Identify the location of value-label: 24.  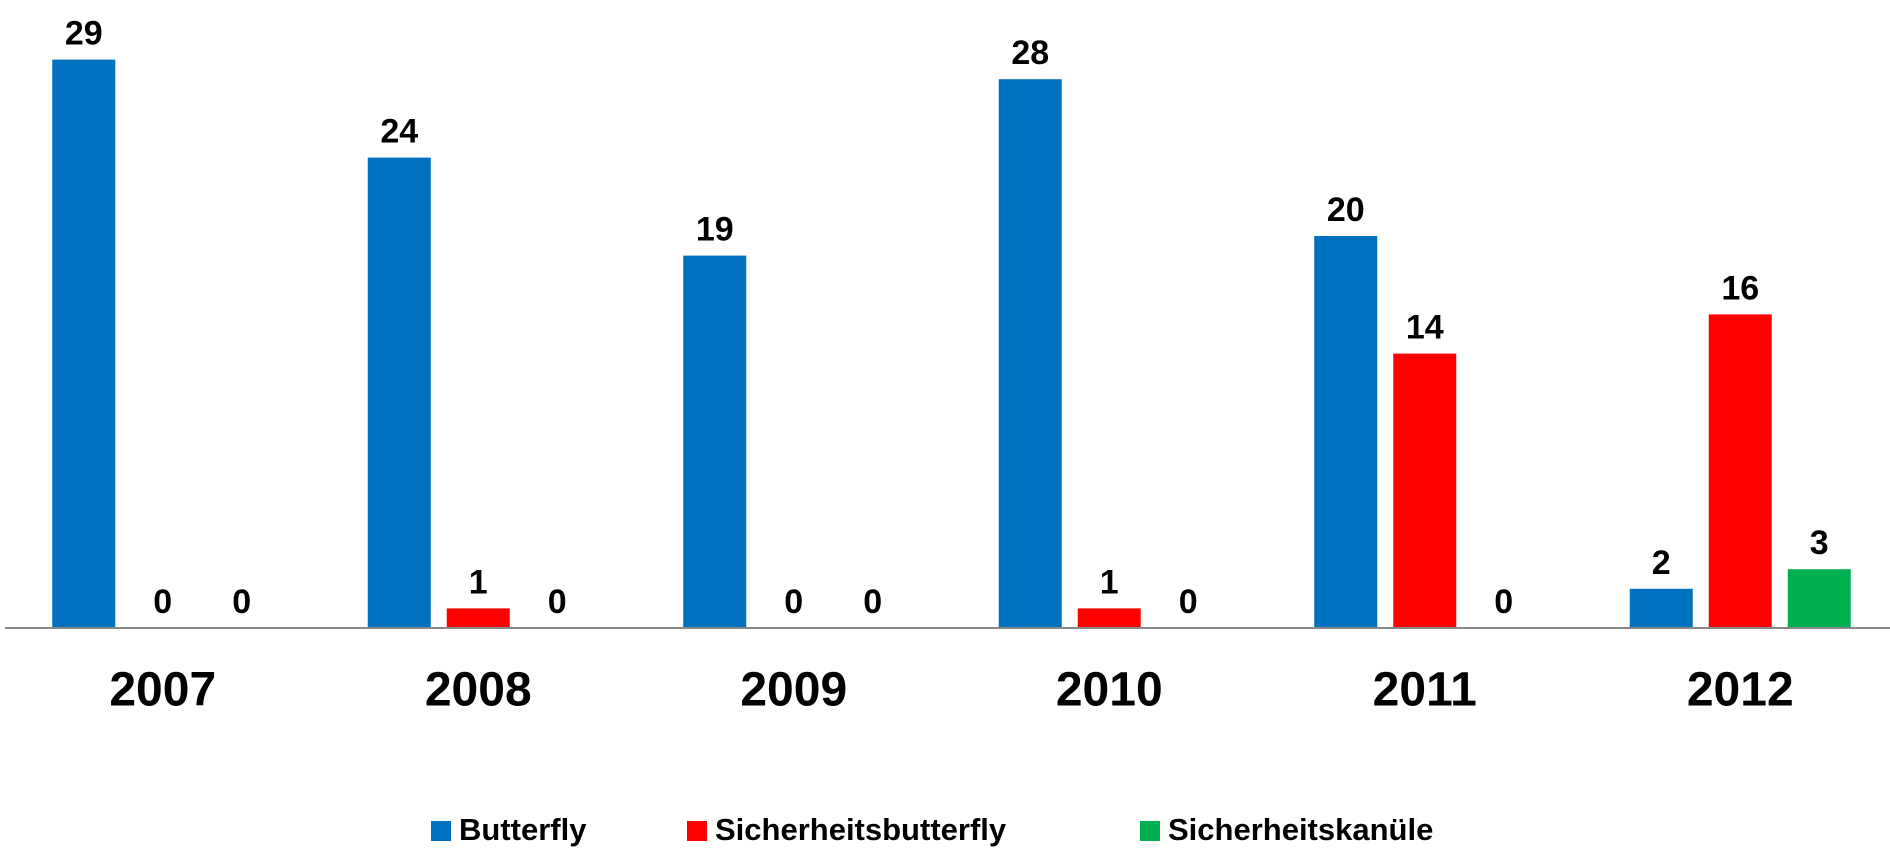
(399, 132).